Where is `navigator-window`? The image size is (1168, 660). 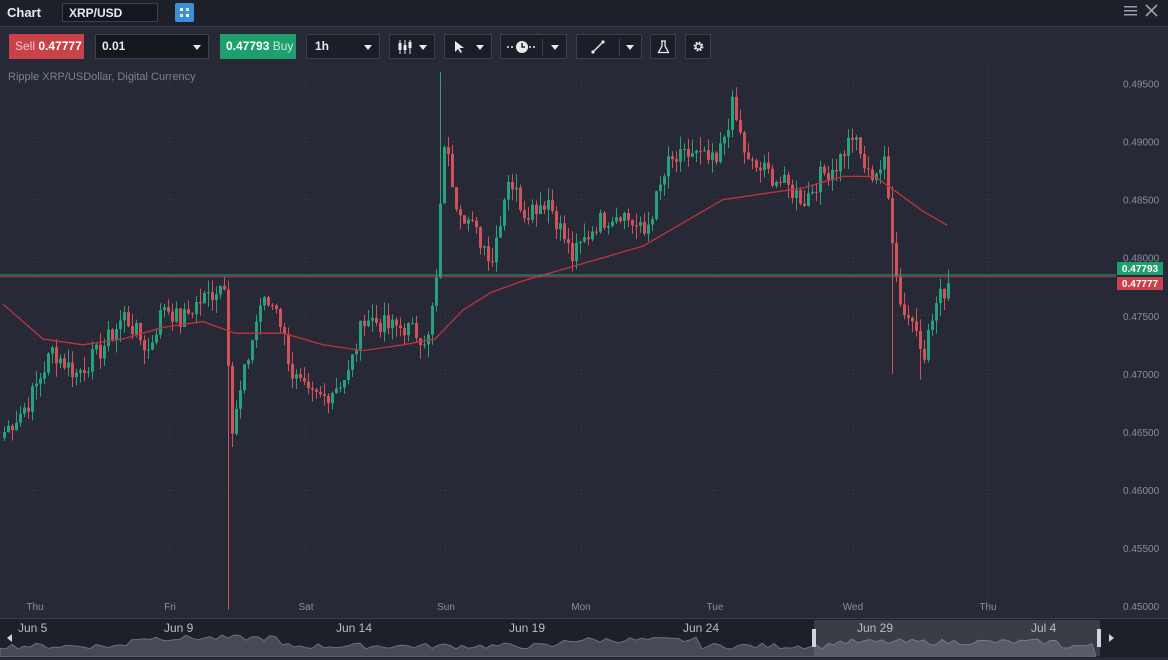
navigator-window is located at coordinates (957, 638).